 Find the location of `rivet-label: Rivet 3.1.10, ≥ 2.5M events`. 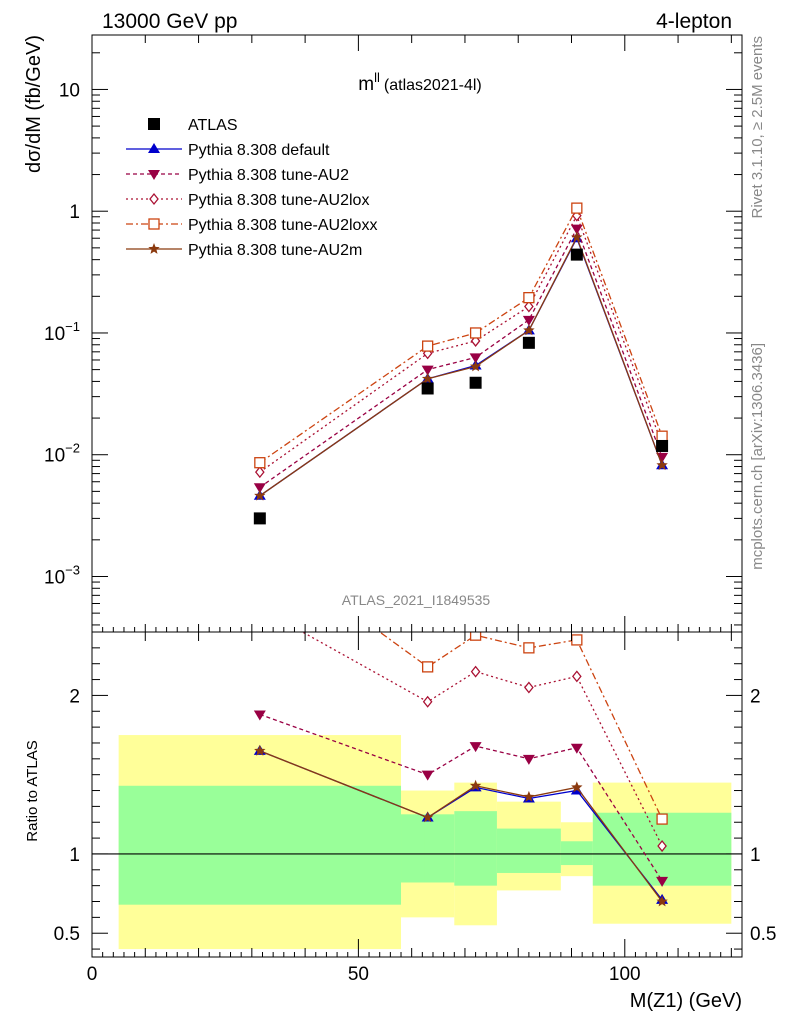

rivet-label: Rivet 3.1.10, ≥ 2.5M events is located at coordinates (757, 127).